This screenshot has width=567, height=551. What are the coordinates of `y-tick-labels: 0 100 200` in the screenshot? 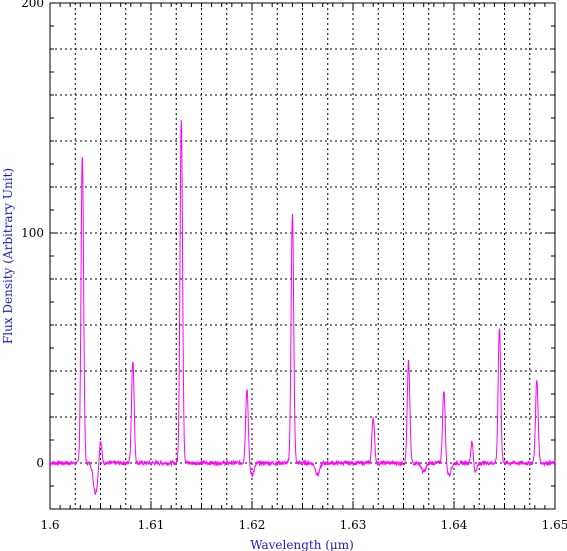 It's located at (32, 235).